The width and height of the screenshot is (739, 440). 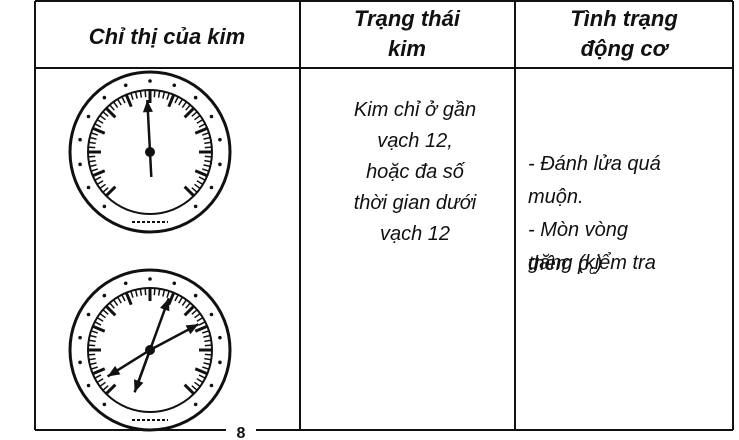 I want to click on engine-line: thêm pc), so click(x=565, y=265).